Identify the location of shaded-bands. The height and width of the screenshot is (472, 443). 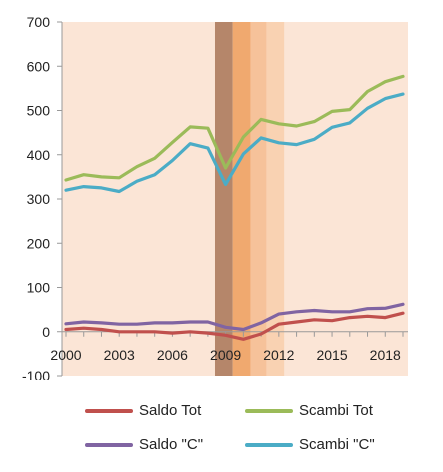
(249, 199).